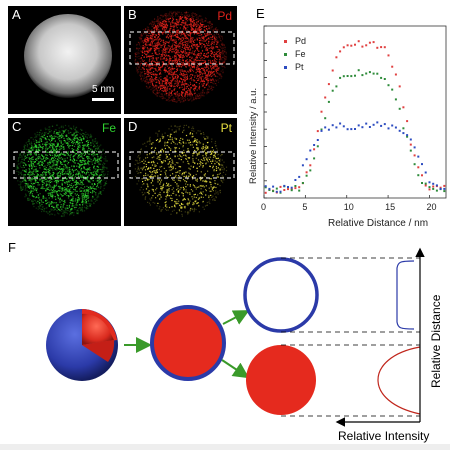 The width and height of the screenshot is (450, 450). Describe the element at coordinates (132, 14) in the screenshot. I see `panel-b-letter: B` at that location.